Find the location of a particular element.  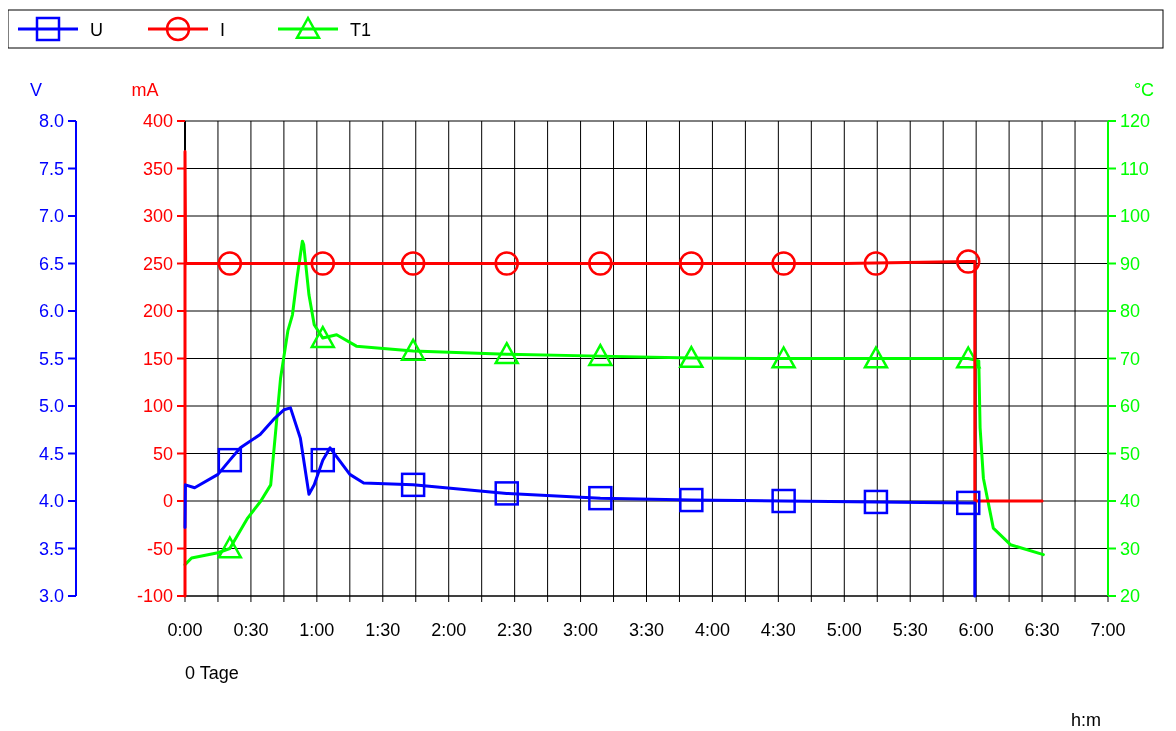

x-tick-label: 6:30 is located at coordinates (1042, 630).